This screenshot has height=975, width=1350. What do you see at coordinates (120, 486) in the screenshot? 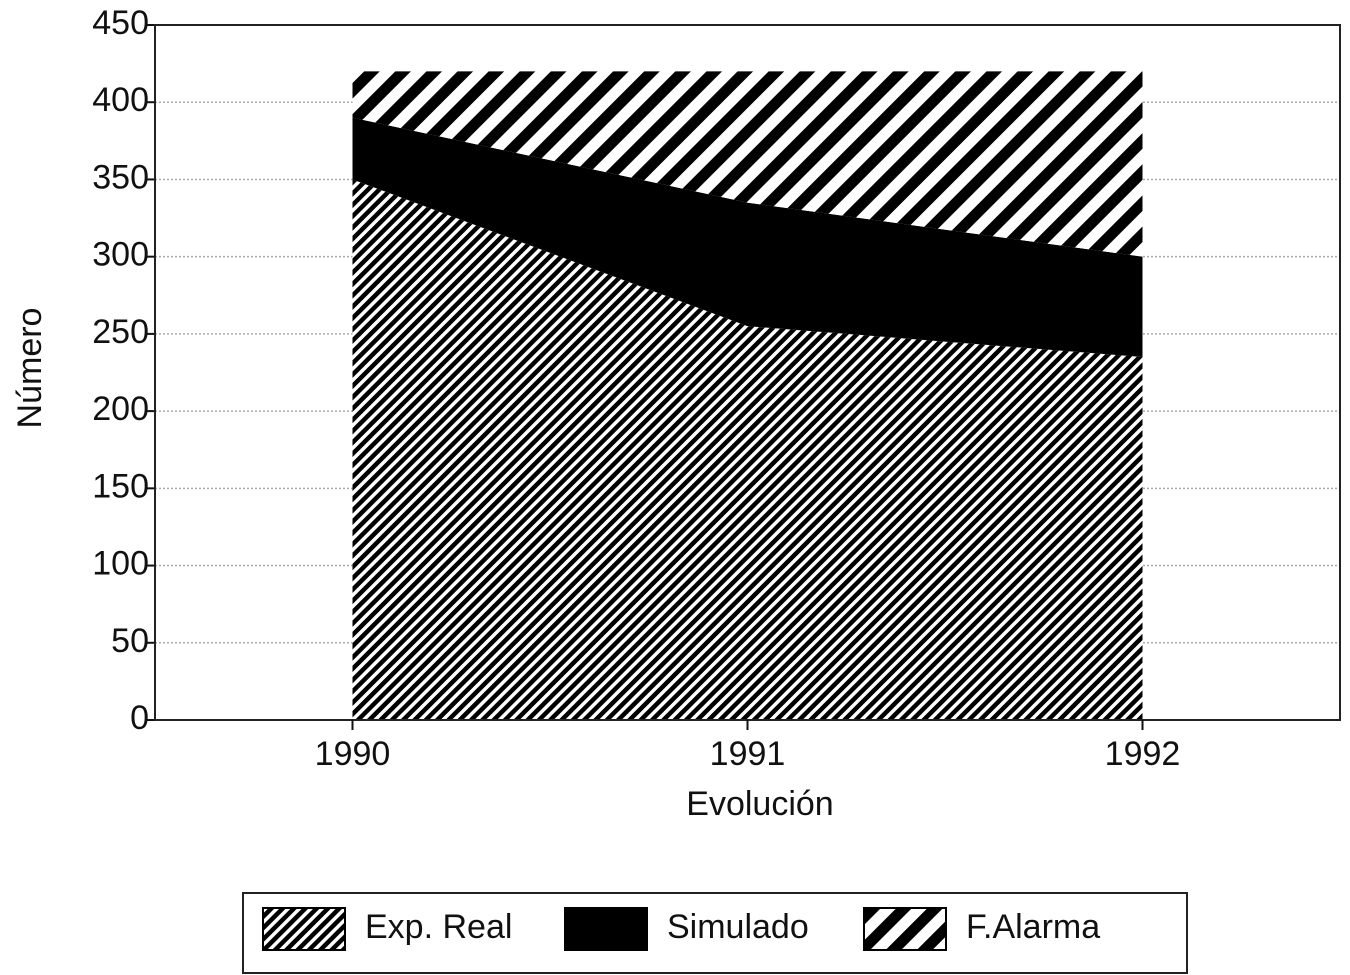
I see `y-tick-label: 150` at bounding box center [120, 486].